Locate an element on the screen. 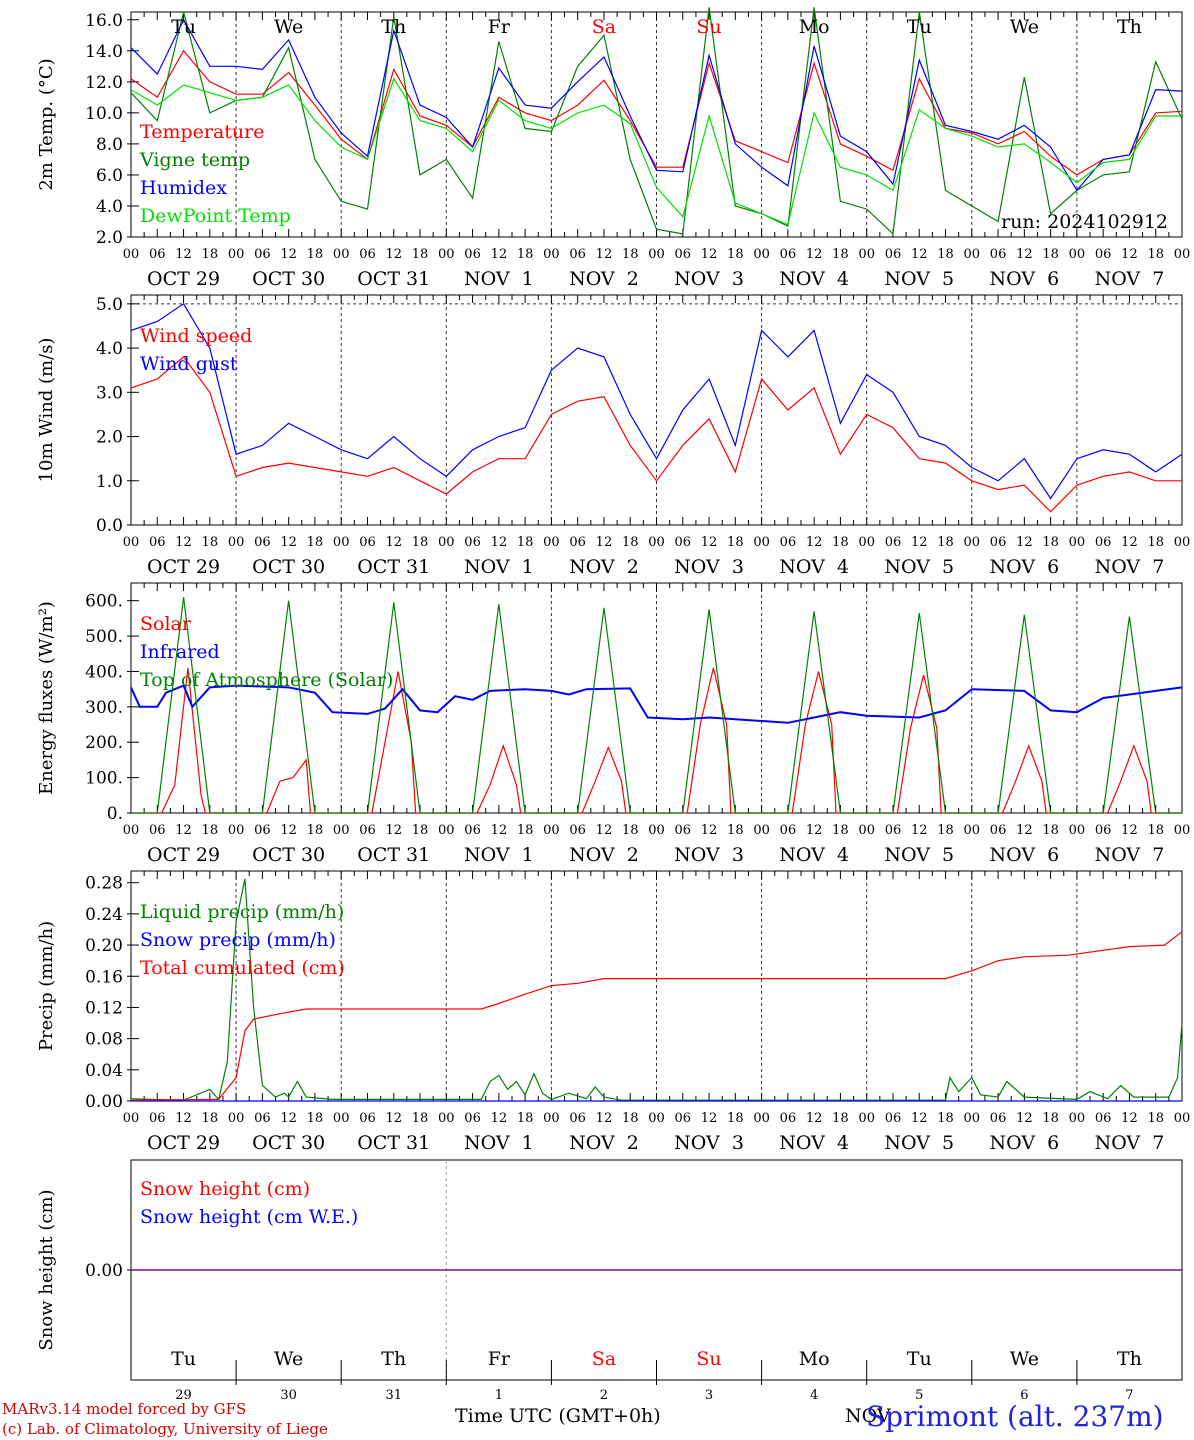 The height and width of the screenshot is (1440, 1194). day-name-bottom: We is located at coordinates (1024, 1359).